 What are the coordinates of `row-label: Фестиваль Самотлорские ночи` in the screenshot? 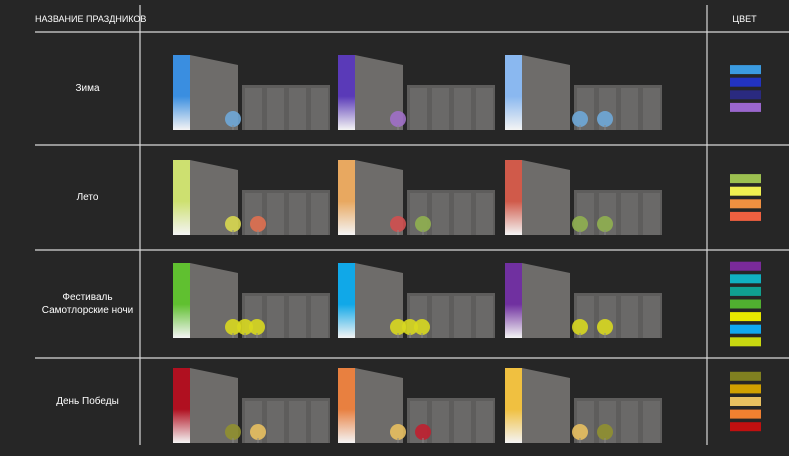 It's located at (87, 304).